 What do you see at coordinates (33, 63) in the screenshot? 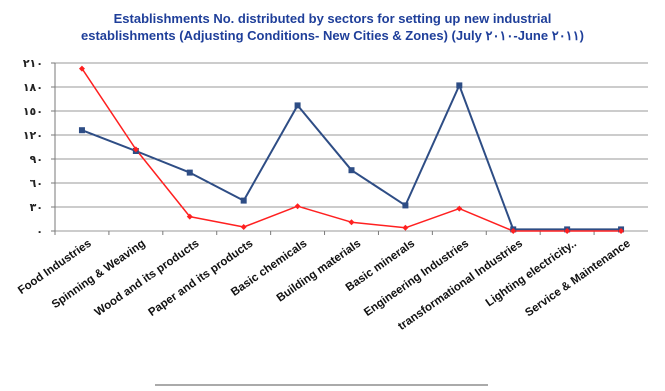
I see `y-tick-label: ٢١٠` at bounding box center [33, 63].